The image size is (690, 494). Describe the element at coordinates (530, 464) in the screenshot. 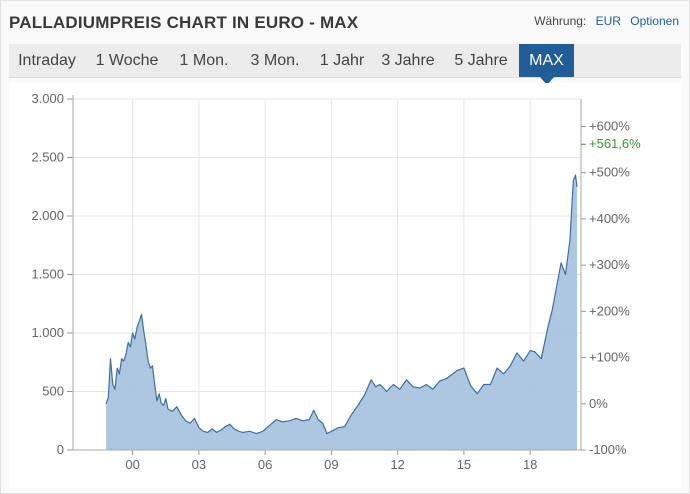

I see `x-tick-label: 18` at that location.